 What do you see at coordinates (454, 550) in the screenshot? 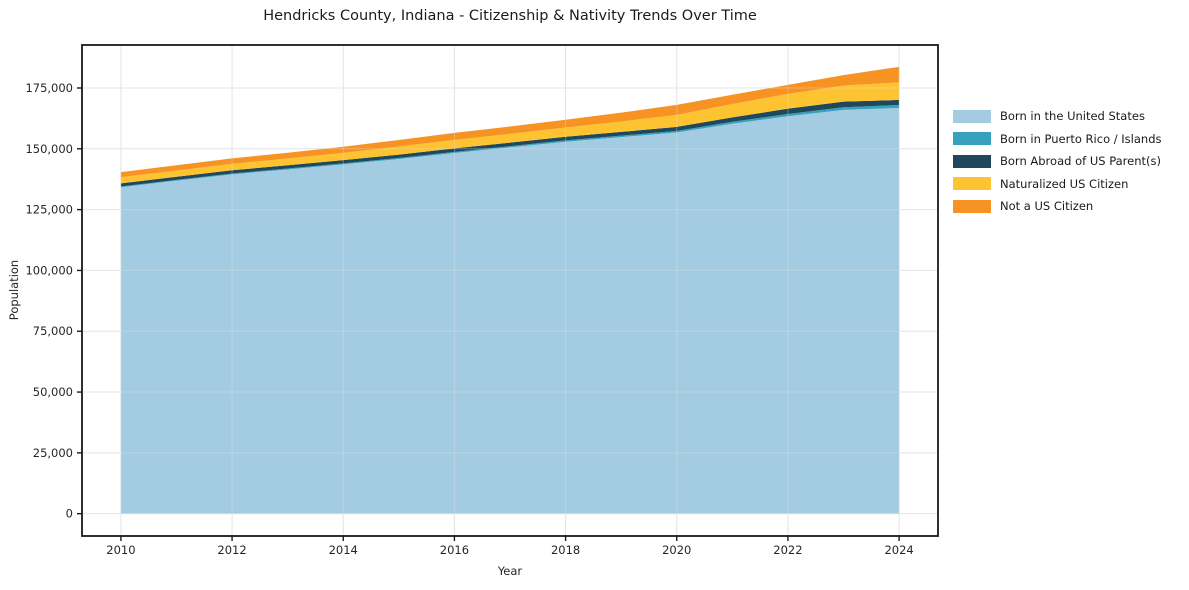
I see `x-tick-label-2016: 2016` at bounding box center [454, 550].